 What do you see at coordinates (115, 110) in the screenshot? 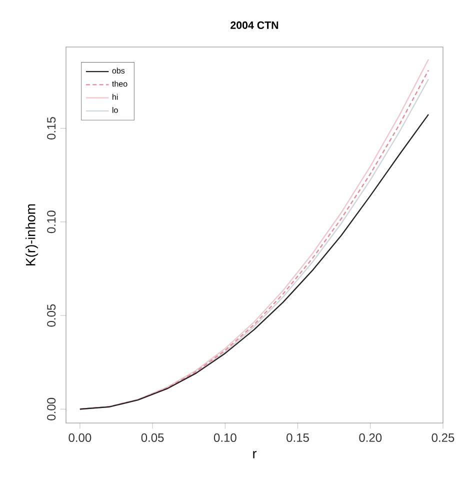
I see `legend-label: lo` at bounding box center [115, 110].